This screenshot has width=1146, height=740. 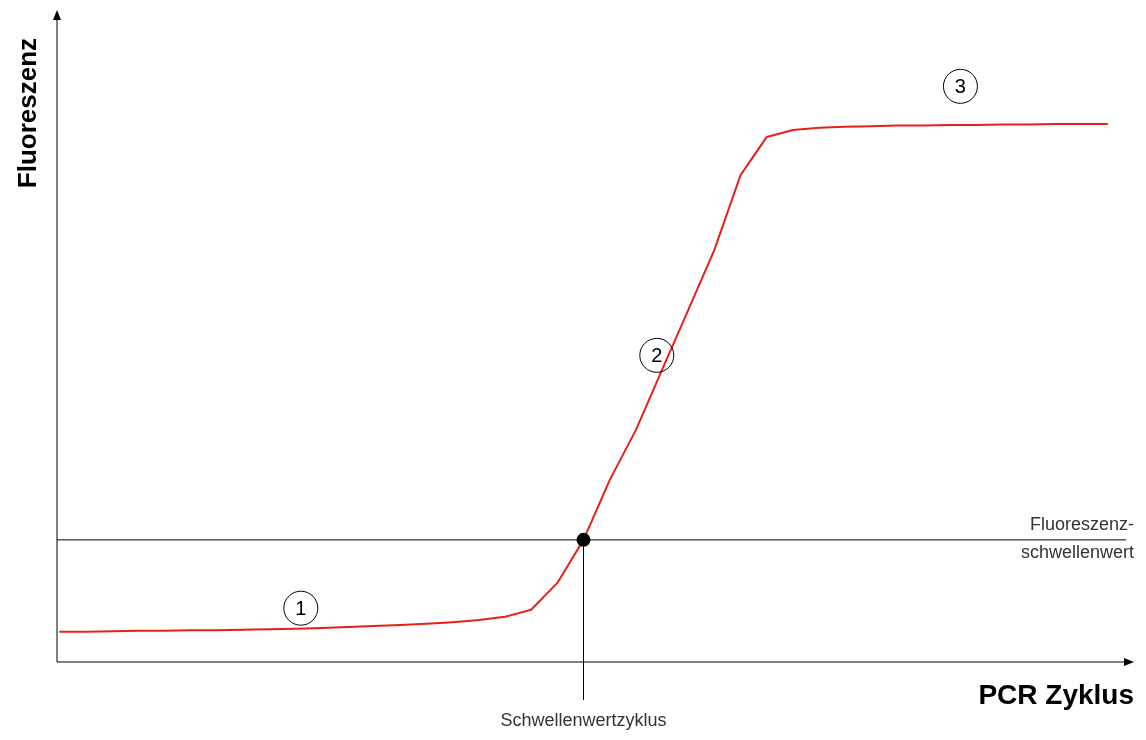 I want to click on text: Schwellenwertzyklus, so click(x=583, y=720).